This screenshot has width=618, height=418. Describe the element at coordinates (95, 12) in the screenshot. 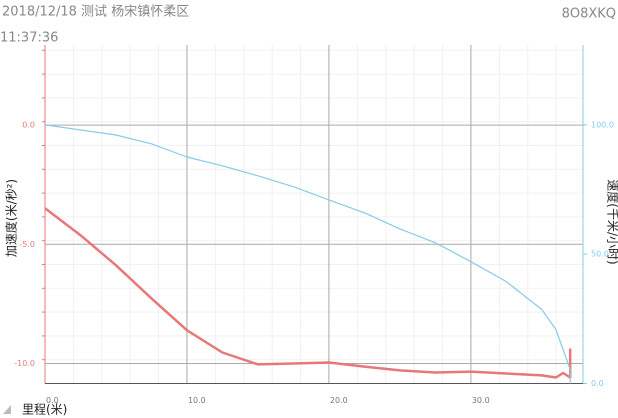

I see `title: 2018/12/18 测试 杨宋镇怀柔区` at that location.